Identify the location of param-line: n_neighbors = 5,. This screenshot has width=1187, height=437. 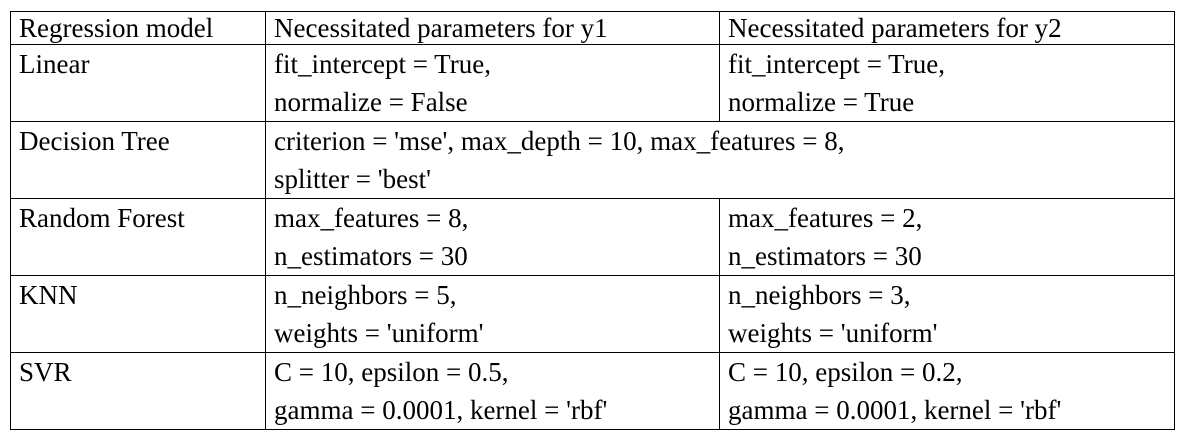
(365, 295).